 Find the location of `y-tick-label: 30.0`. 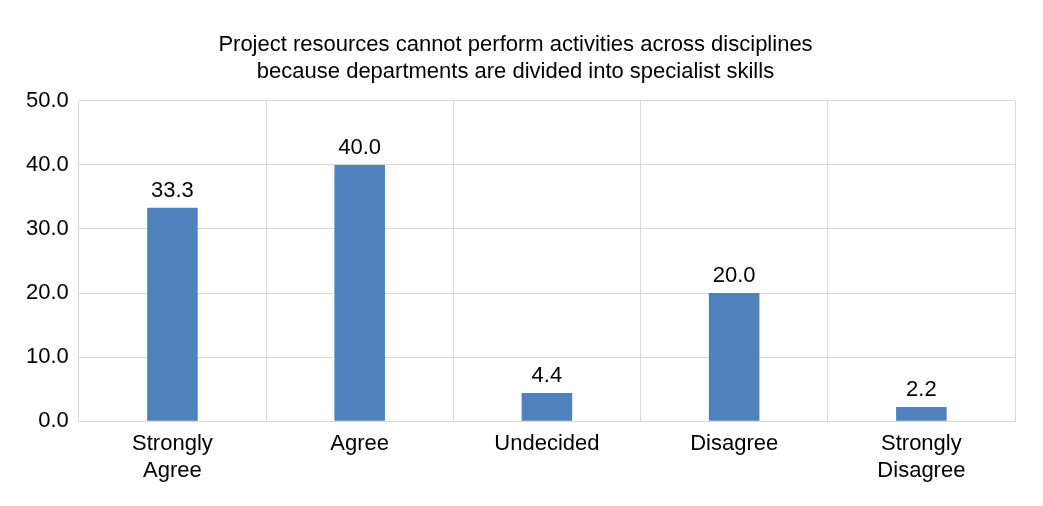

y-tick-label: 30.0 is located at coordinates (47, 228).